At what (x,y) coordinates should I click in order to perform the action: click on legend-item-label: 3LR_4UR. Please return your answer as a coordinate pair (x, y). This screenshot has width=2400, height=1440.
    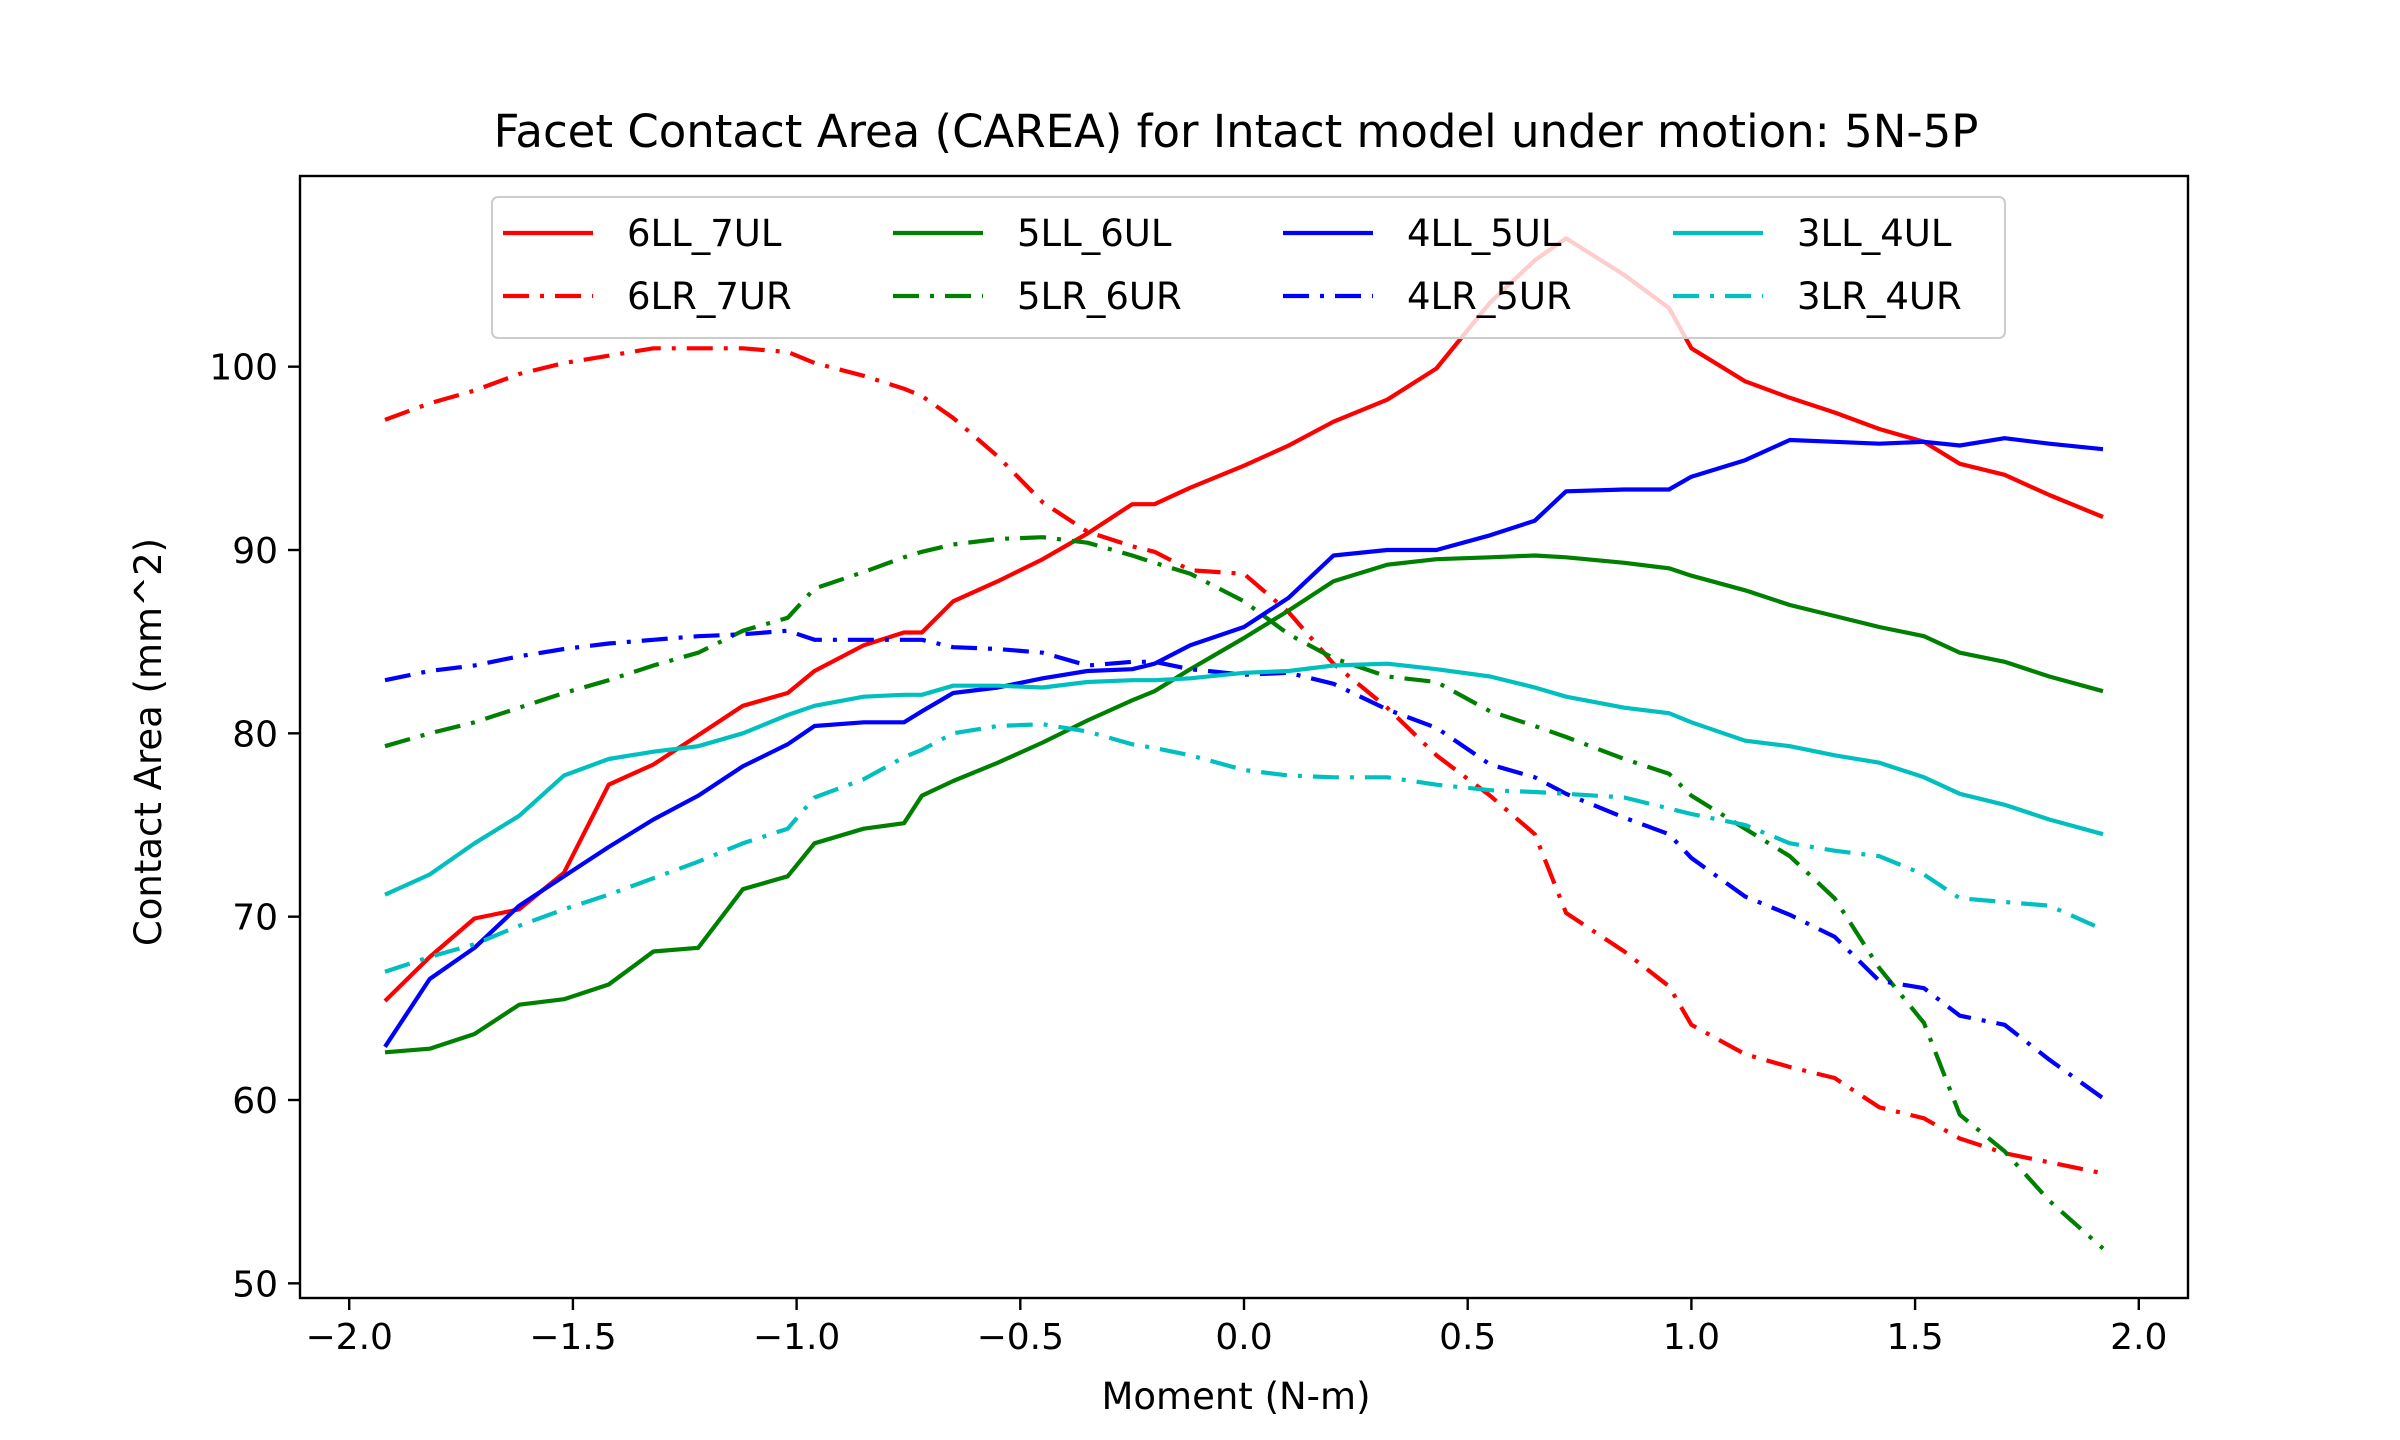
    Looking at the image, I should click on (1879, 296).